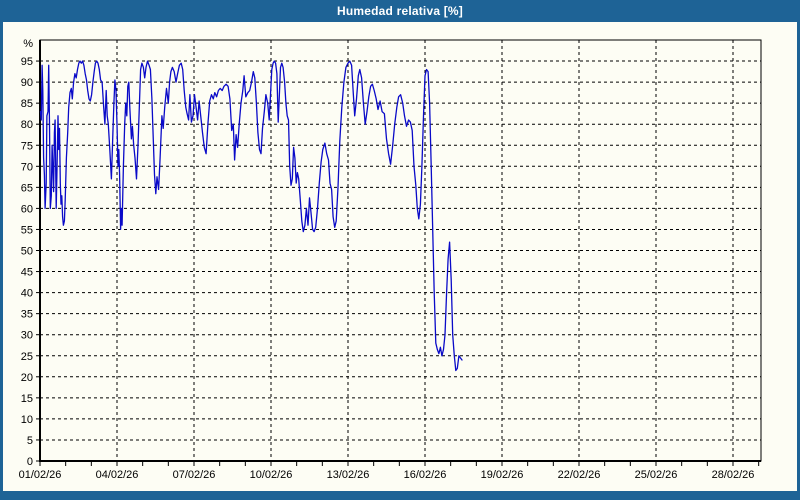 The height and width of the screenshot is (500, 800). What do you see at coordinates (194, 475) in the screenshot?
I see `x-tick-label: 07/02/26` at bounding box center [194, 475].